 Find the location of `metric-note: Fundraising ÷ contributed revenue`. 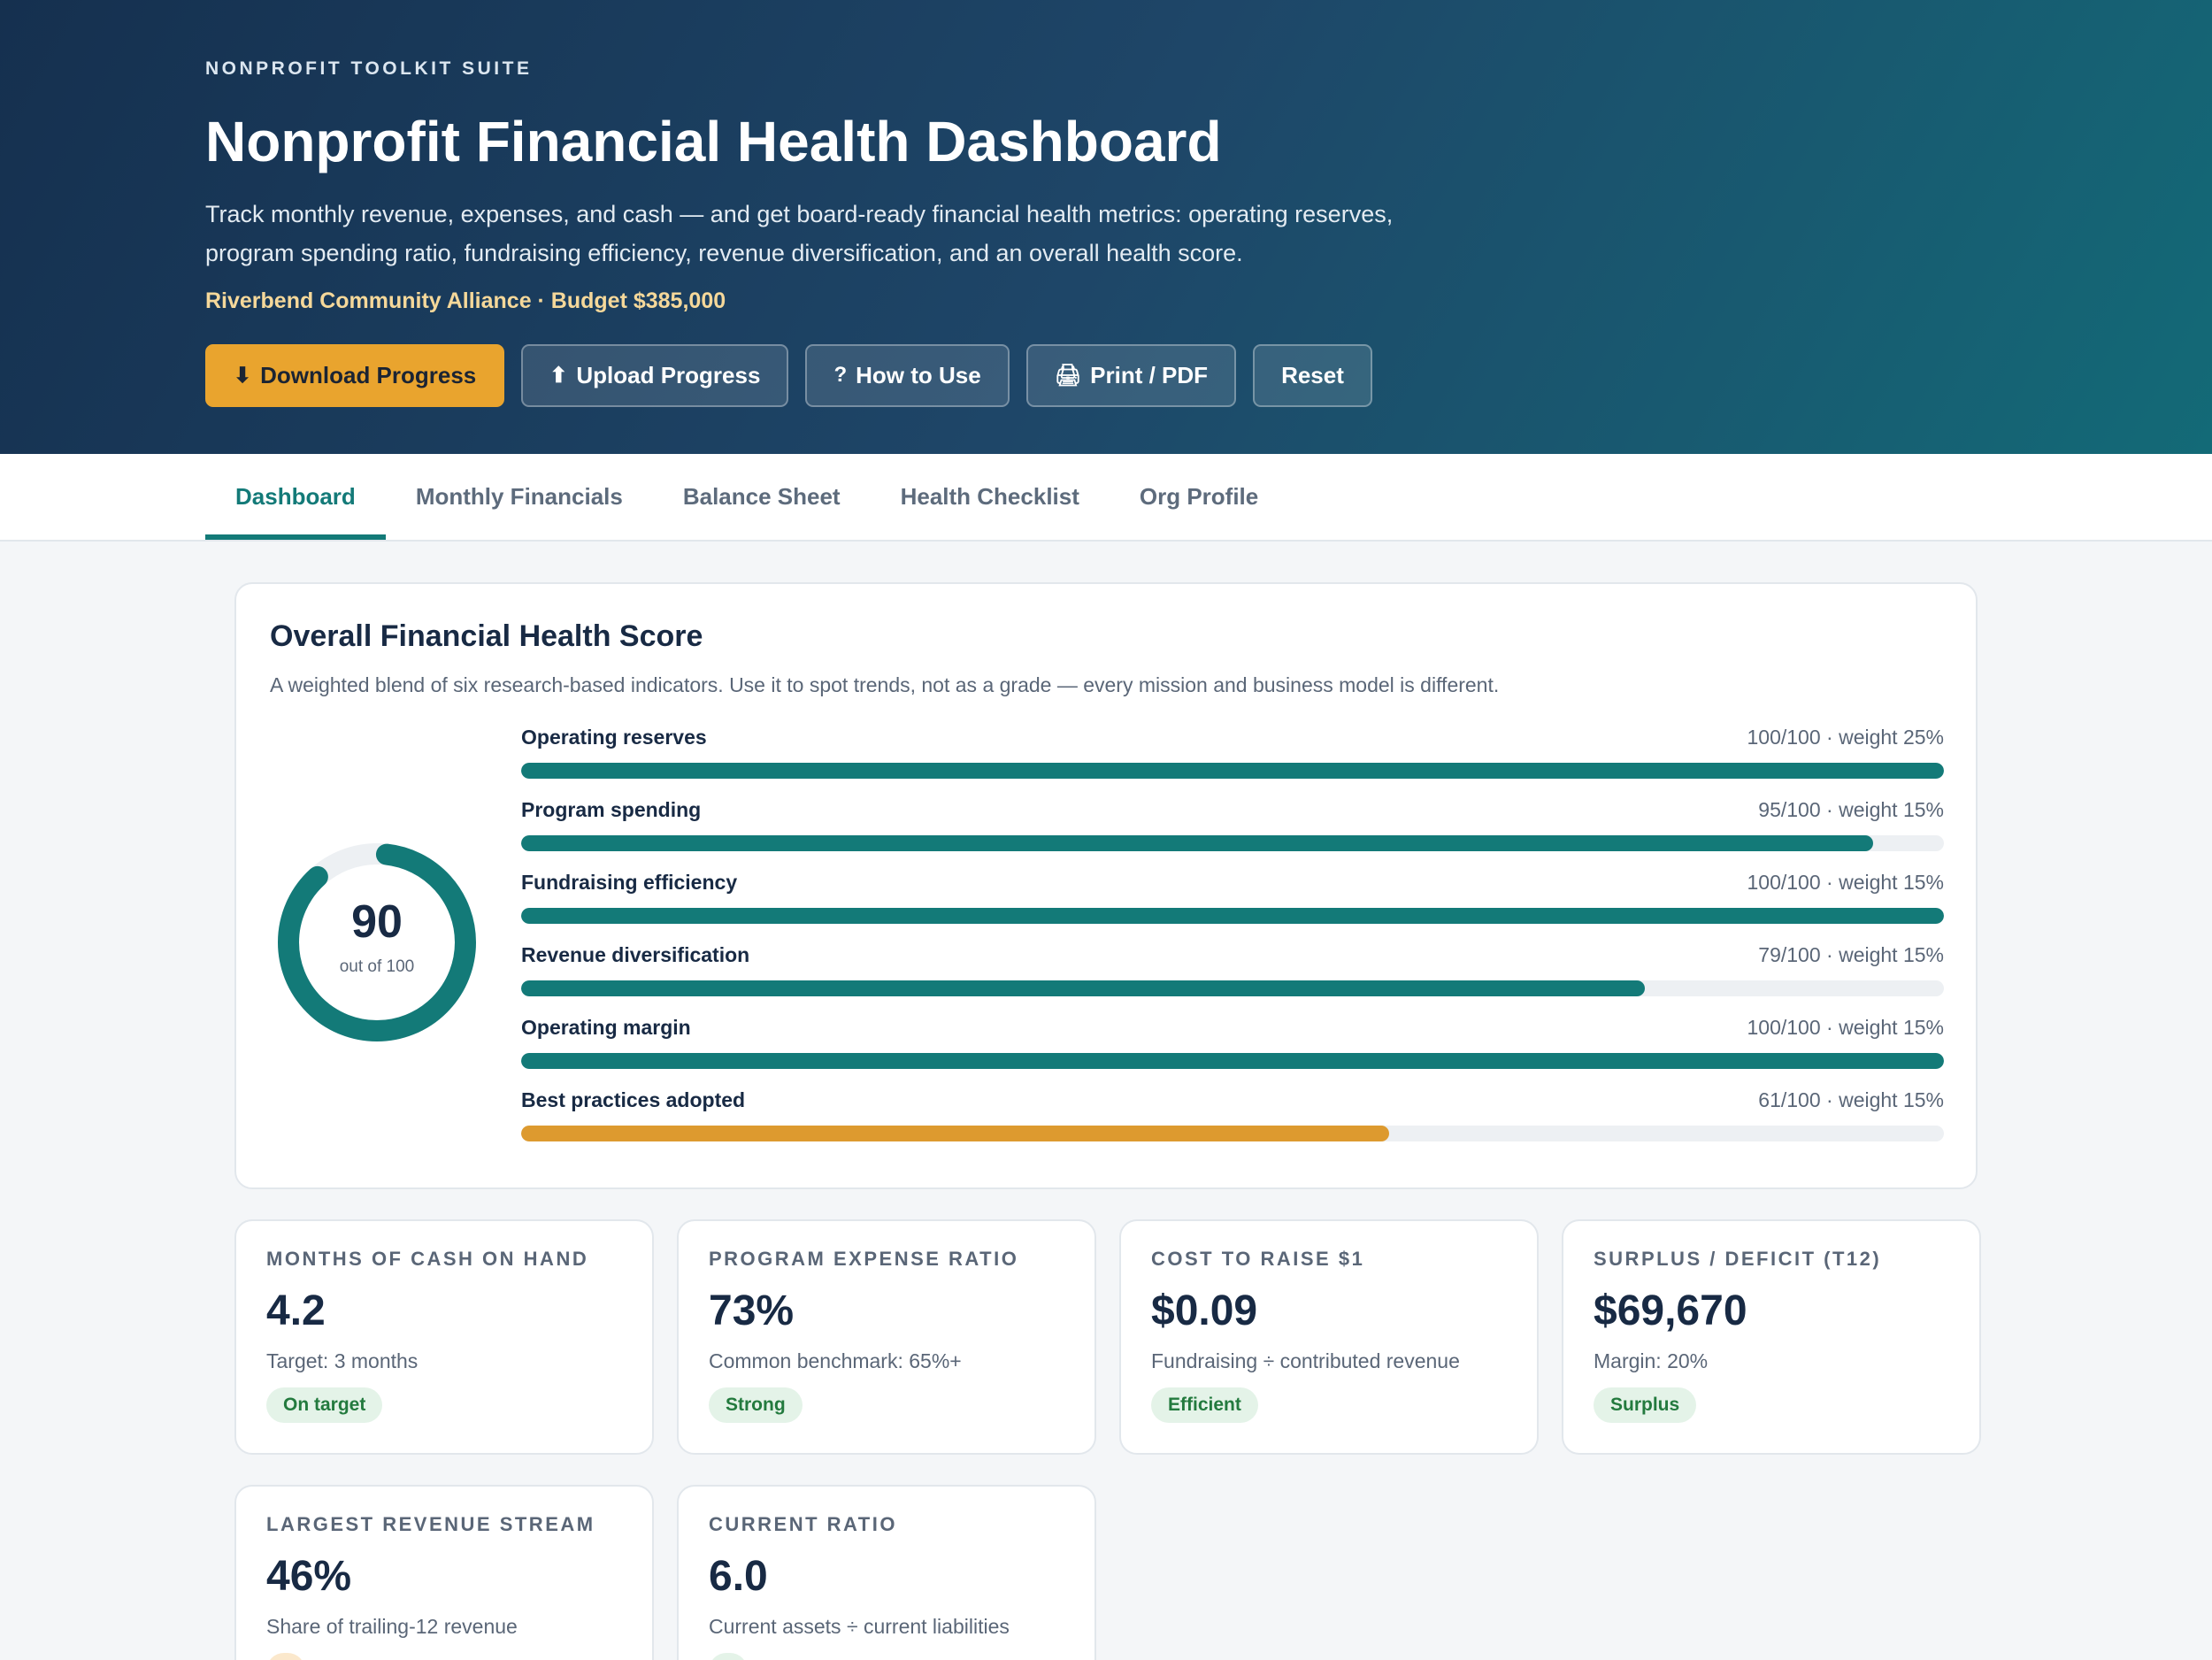

metric-note: Fundraising ÷ contributed revenue is located at coordinates (1305, 1360).